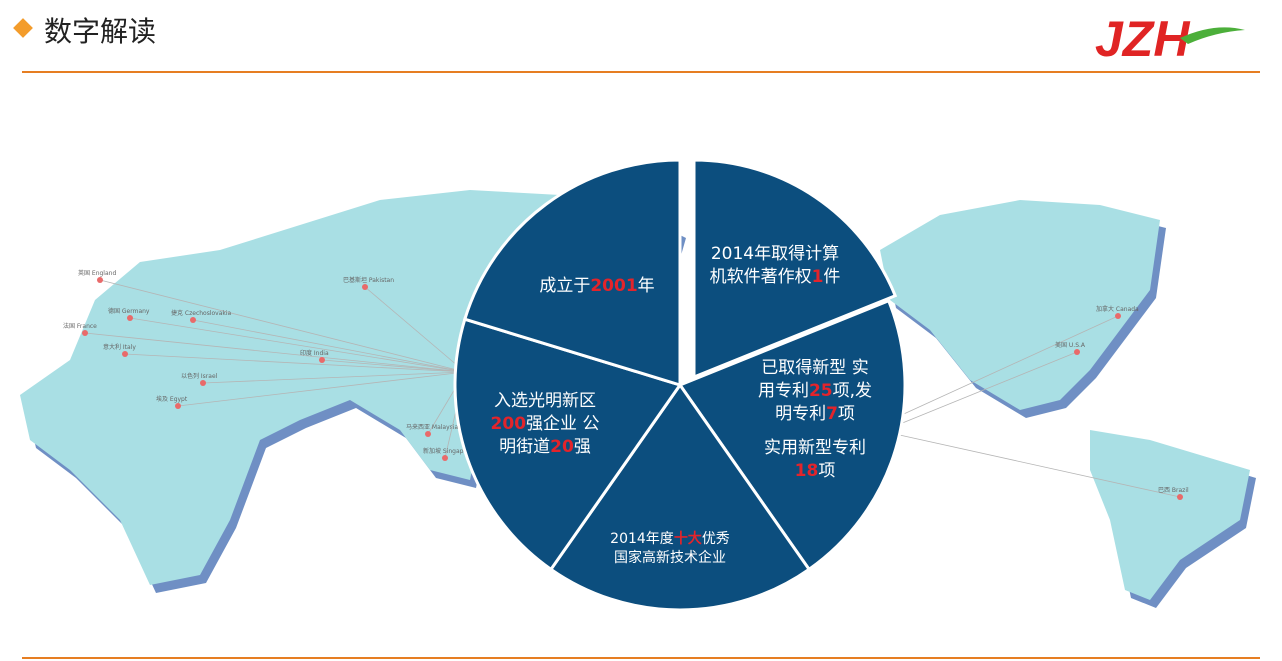 The height and width of the screenshot is (661, 1282). What do you see at coordinates (562, 447) in the screenshot?
I see `highlight-number: 20` at bounding box center [562, 447].